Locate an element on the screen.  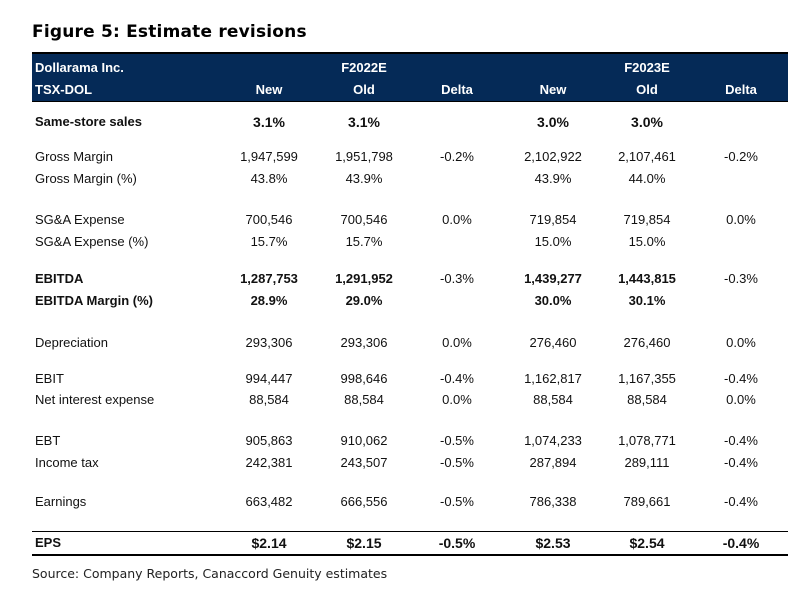
cell-f22-old: $2.15 is located at coordinates (364, 543).